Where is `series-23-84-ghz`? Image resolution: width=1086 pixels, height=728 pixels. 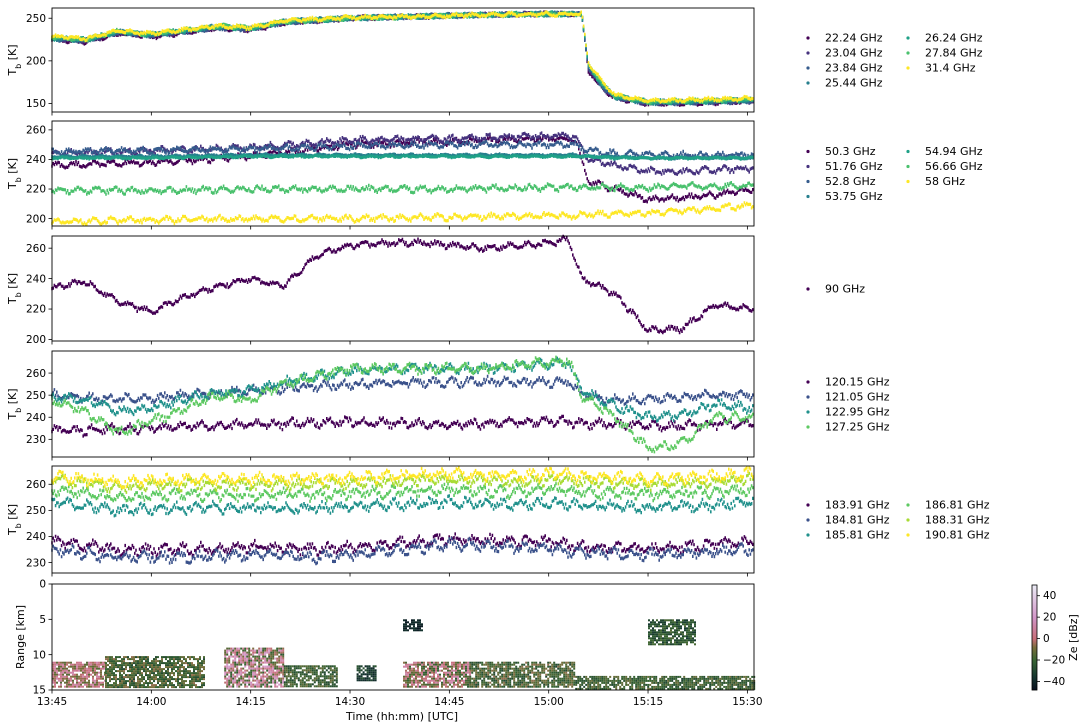
series-23-84-ghz is located at coordinates (402, 58).